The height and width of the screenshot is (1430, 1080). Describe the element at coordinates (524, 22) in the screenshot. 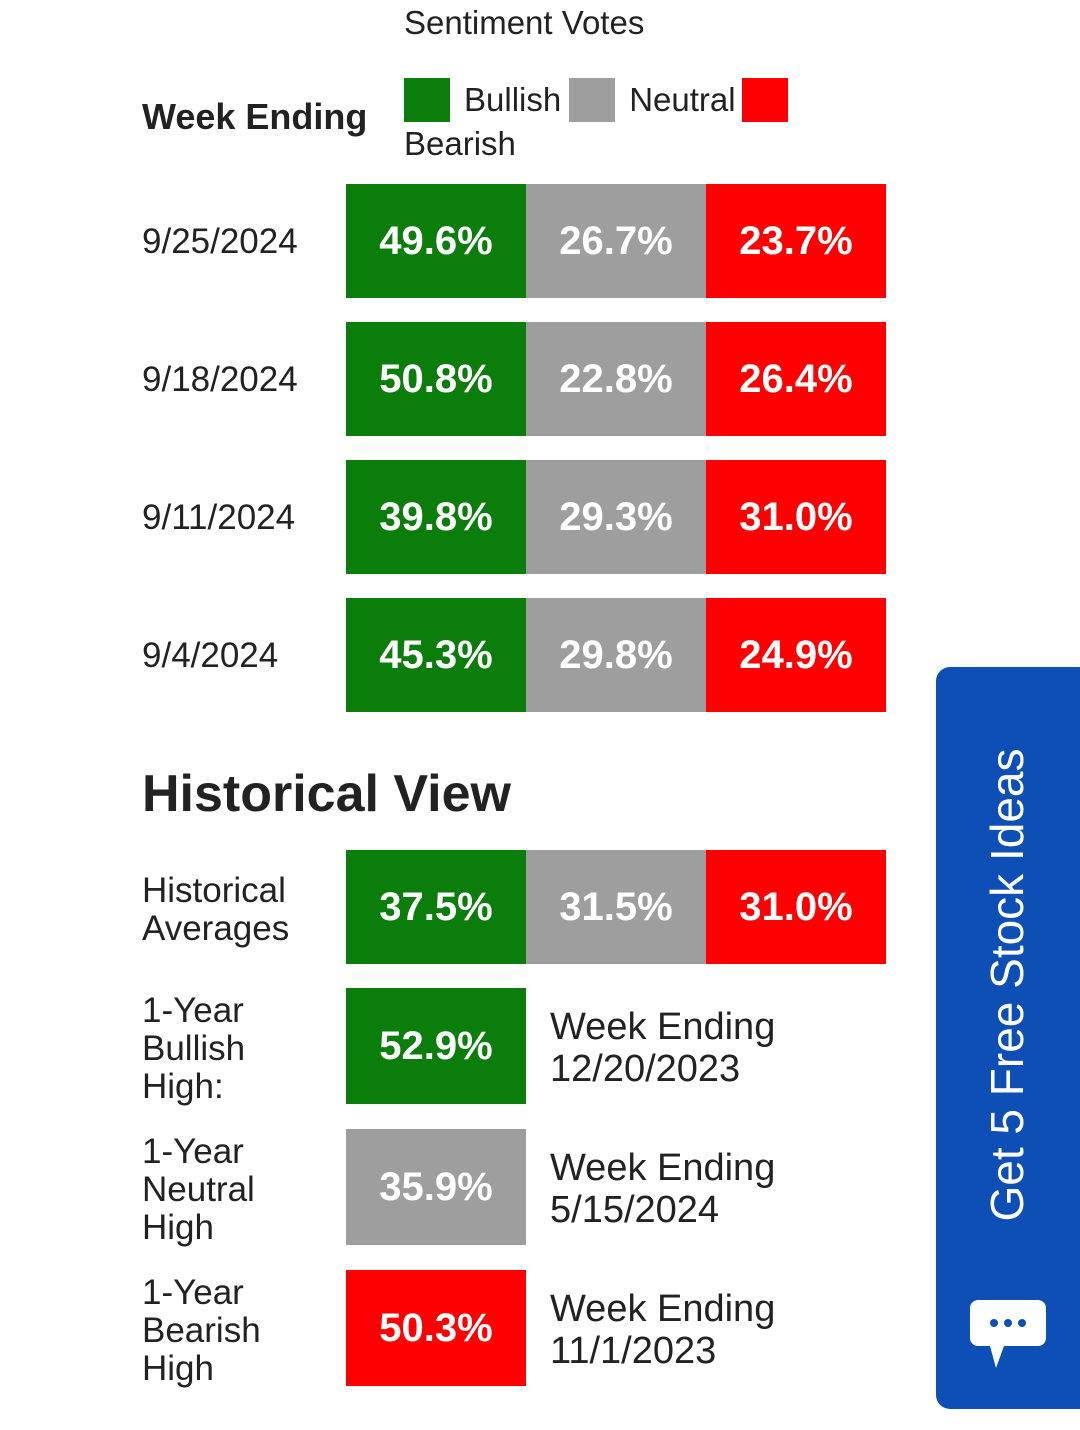

I see `sentiment-votes-title: Sentiment Votes` at that location.